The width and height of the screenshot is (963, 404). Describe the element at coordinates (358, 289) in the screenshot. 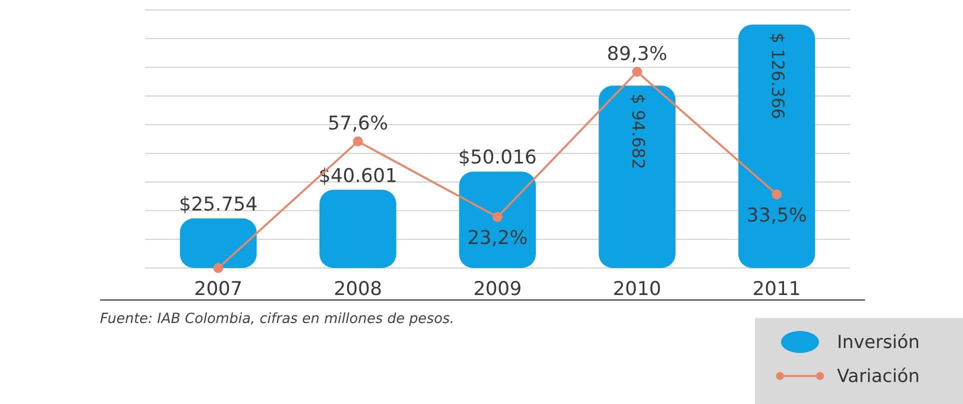

I see `x-tick-label: 2008` at that location.